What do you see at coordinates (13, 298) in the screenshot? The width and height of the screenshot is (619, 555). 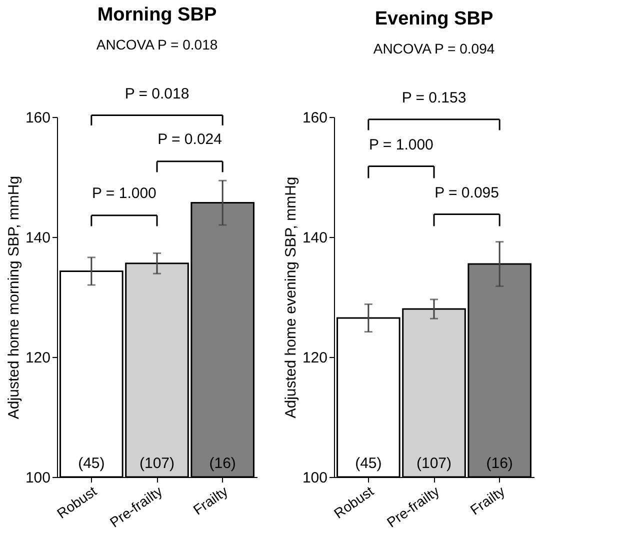 I see `y-axis-title: Adjusted home morning SBP, mmHg` at bounding box center [13, 298].